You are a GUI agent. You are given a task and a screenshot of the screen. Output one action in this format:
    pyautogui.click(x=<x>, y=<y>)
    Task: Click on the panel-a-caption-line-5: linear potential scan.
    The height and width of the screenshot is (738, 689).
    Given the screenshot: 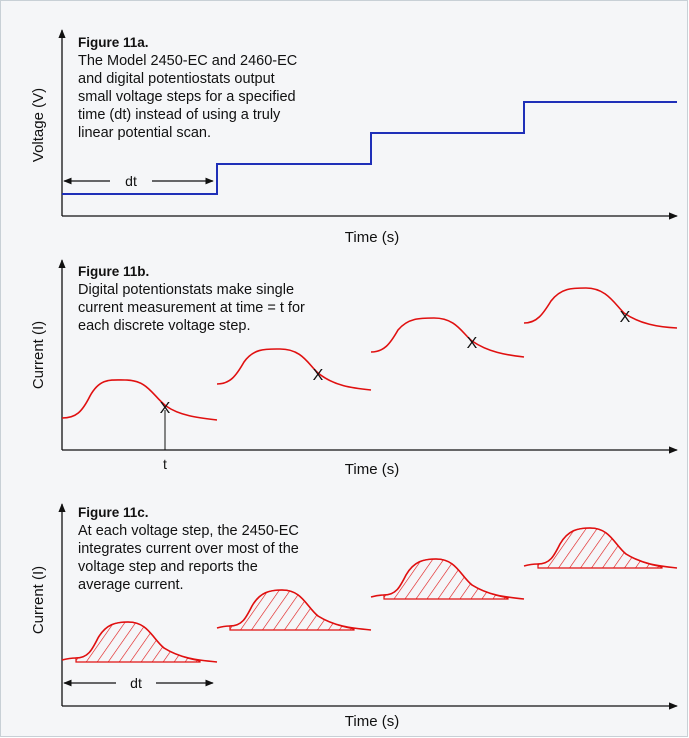 What is the action you would take?
    pyautogui.click(x=144, y=133)
    